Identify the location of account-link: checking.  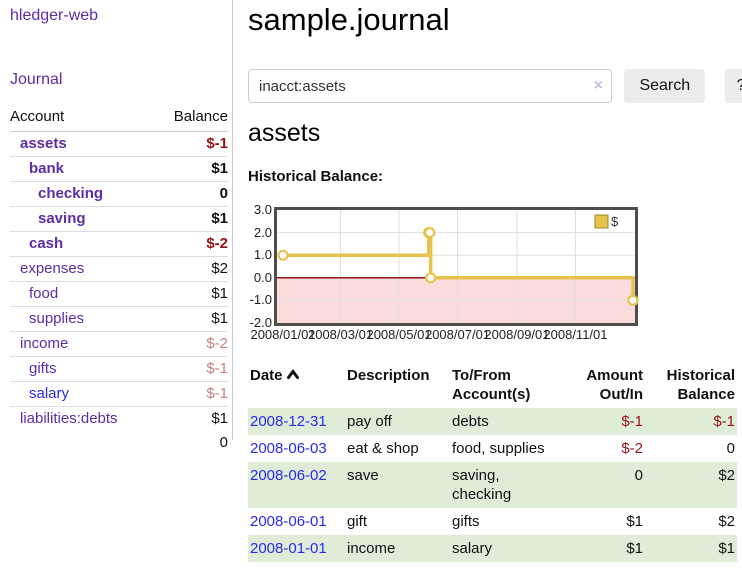
(71, 193).